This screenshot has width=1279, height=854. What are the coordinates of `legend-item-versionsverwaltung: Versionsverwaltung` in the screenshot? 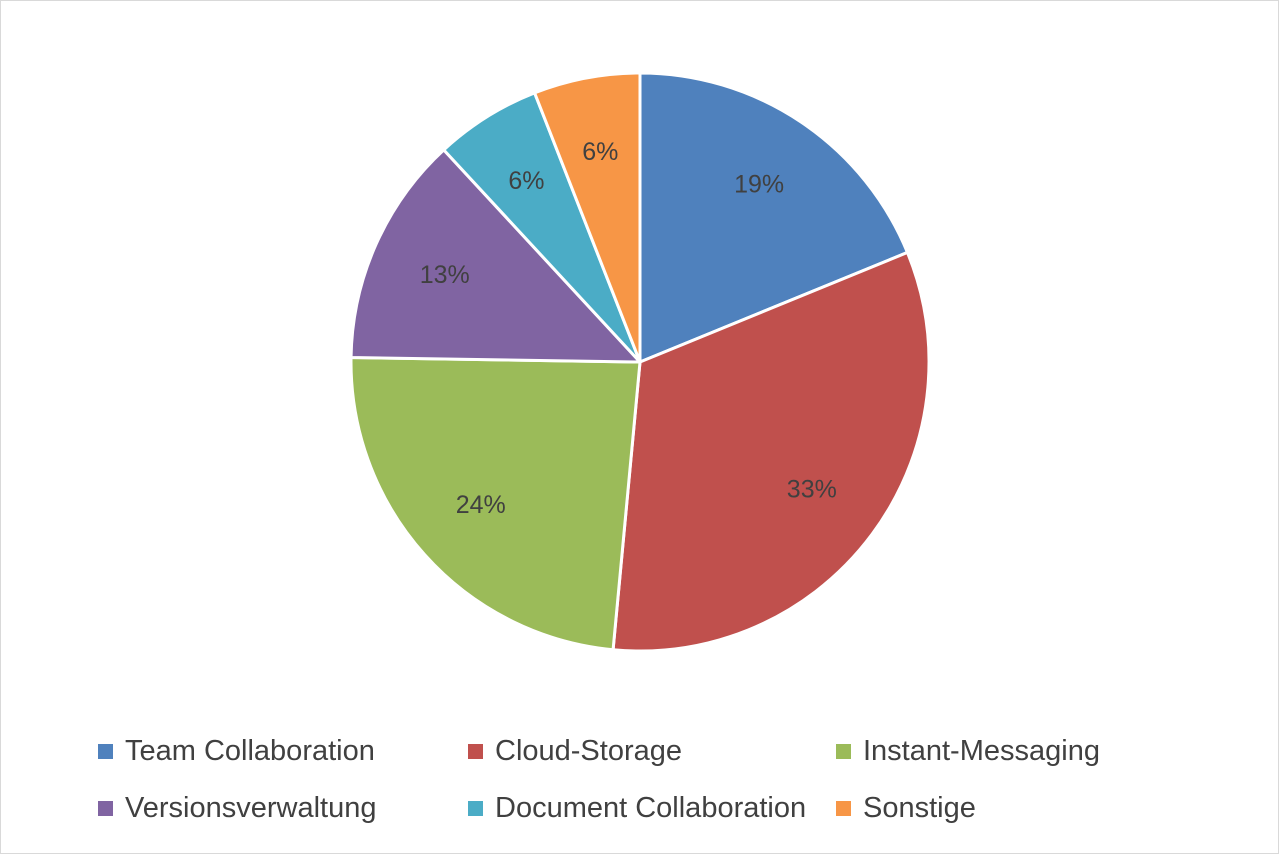 It's located at (237, 808).